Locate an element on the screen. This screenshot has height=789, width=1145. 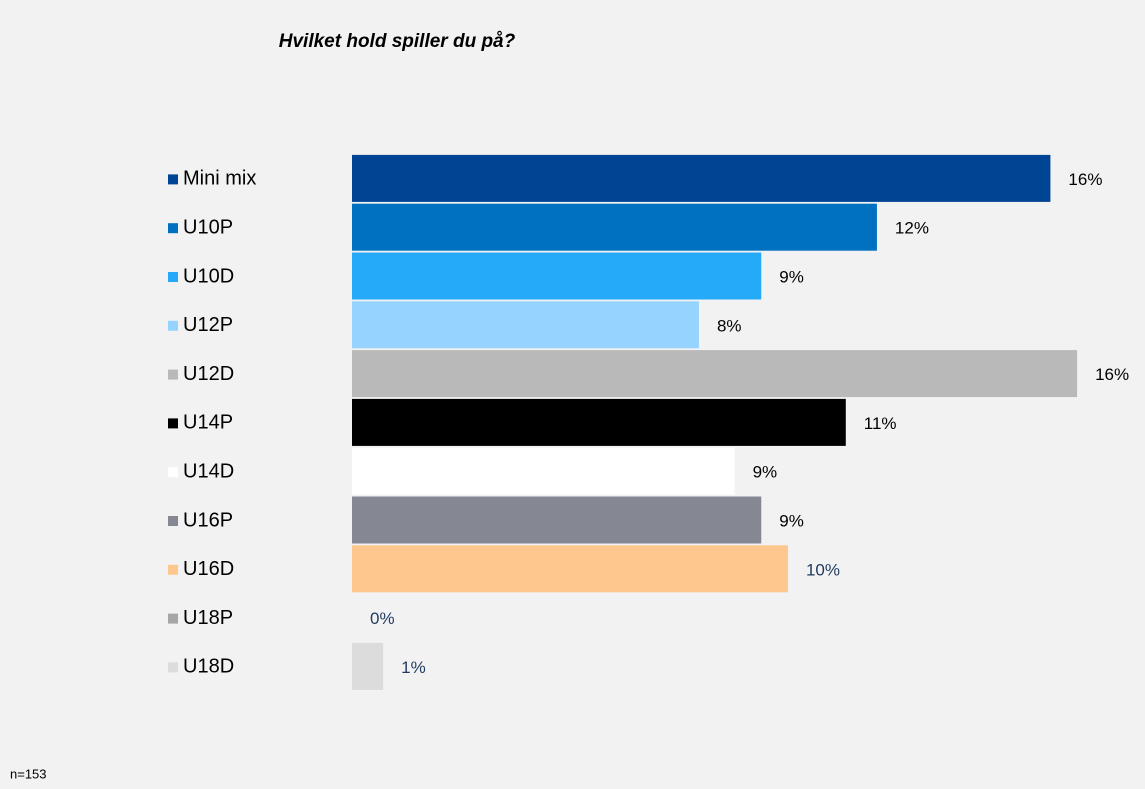
category-label: U14D is located at coordinates (208, 471).